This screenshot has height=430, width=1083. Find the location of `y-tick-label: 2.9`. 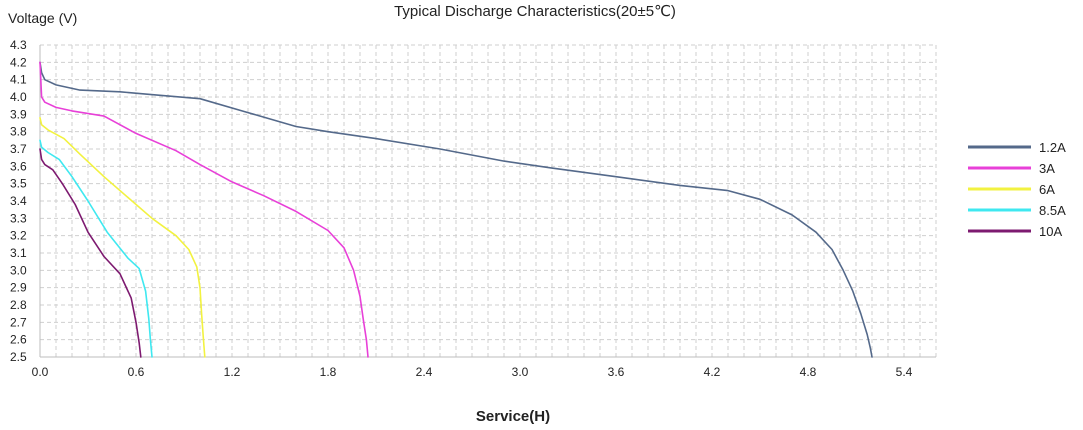

y-tick-label: 2.9 is located at coordinates (18, 288).